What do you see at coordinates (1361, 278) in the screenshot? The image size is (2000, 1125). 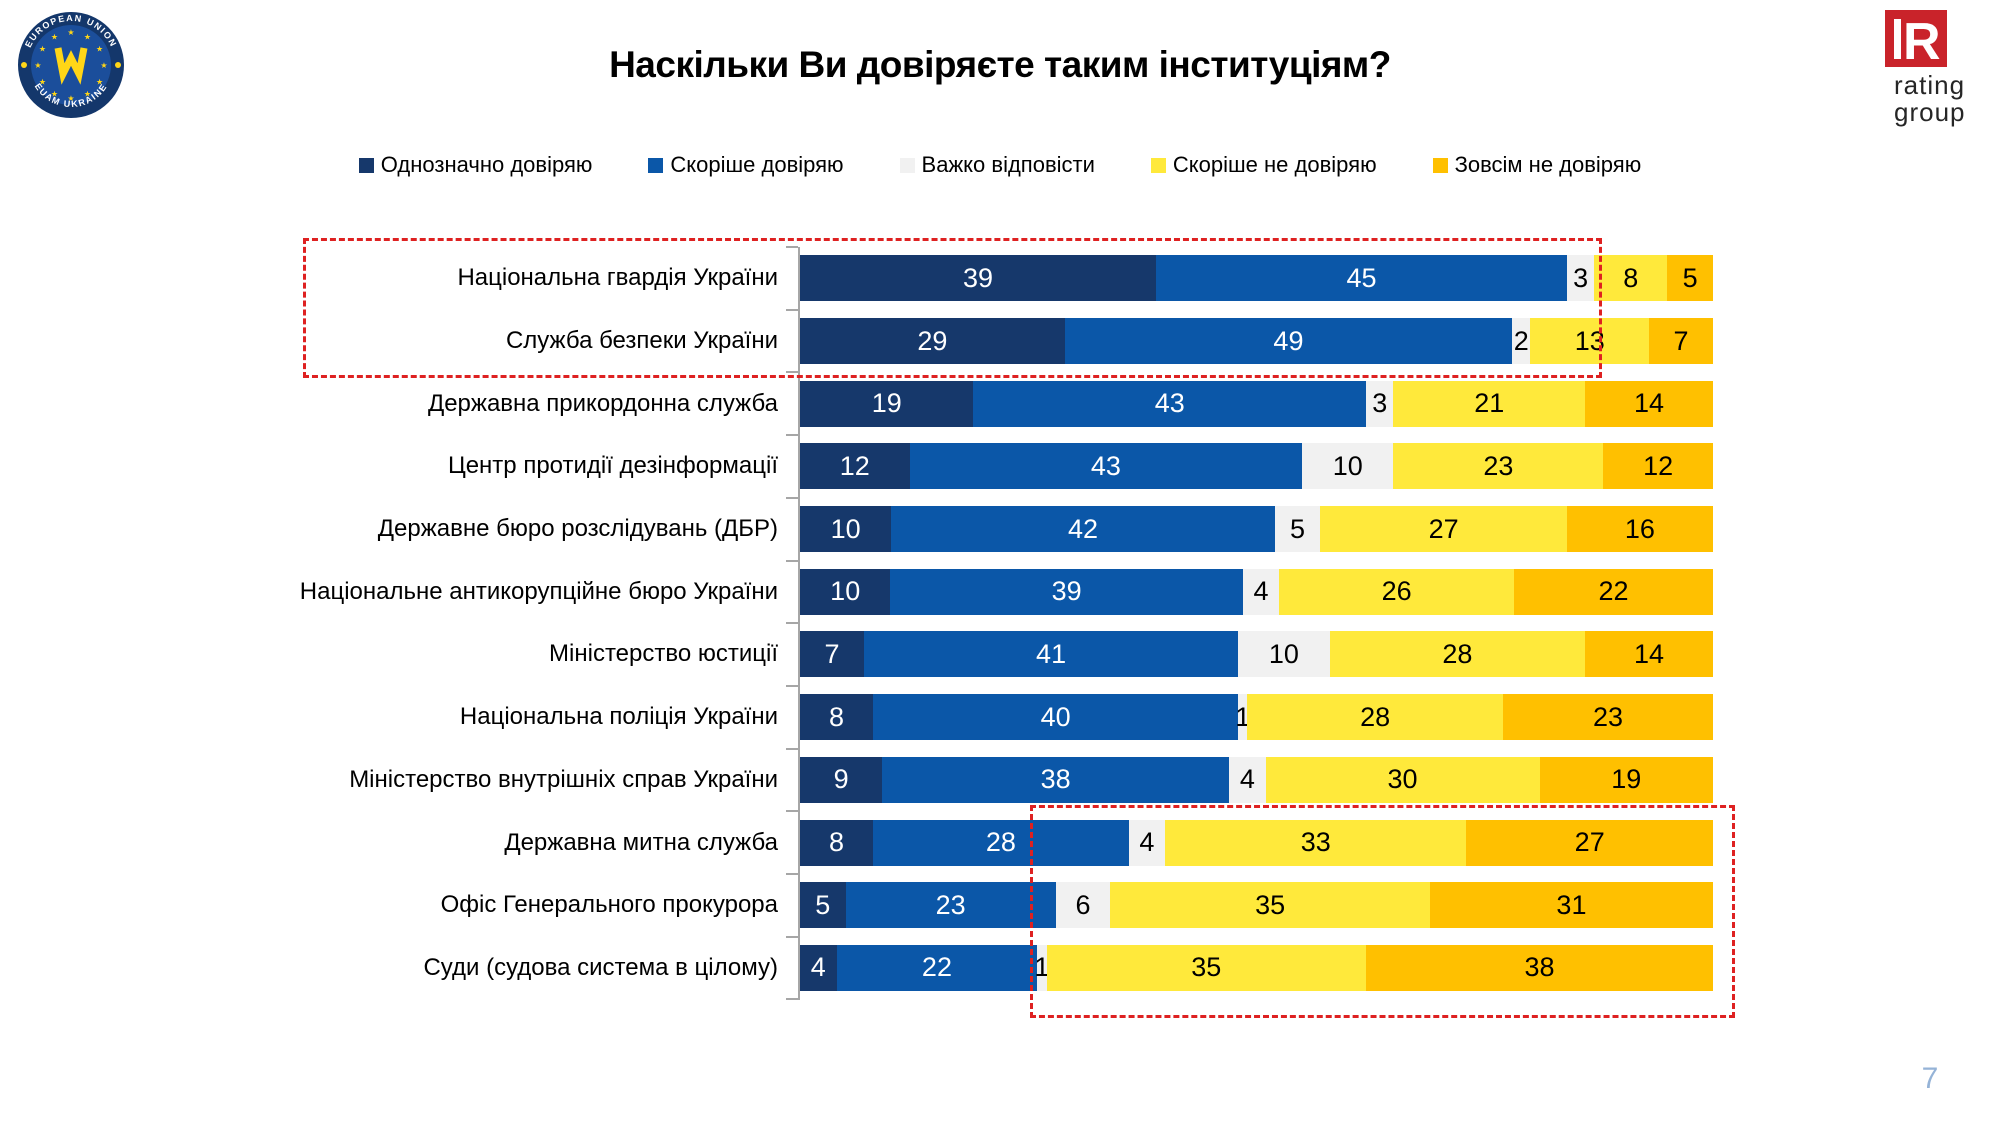 I see `bar-segment-rather-trust: 45` at bounding box center [1361, 278].